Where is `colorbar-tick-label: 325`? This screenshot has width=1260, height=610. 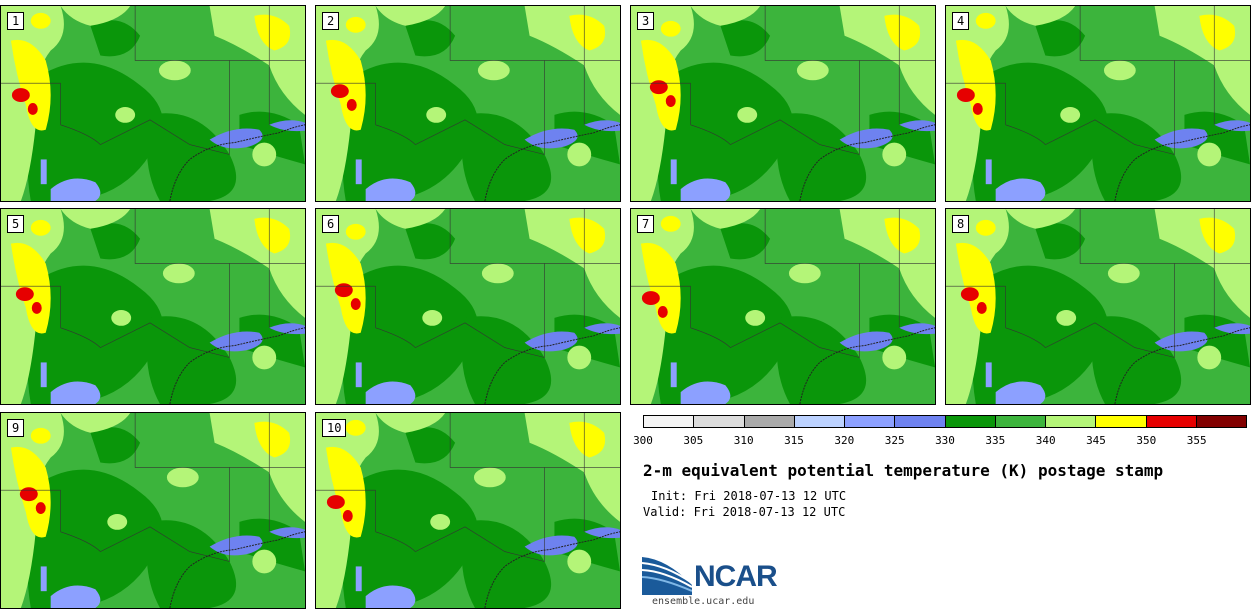
colorbar-tick-label: 325 is located at coordinates (894, 440).